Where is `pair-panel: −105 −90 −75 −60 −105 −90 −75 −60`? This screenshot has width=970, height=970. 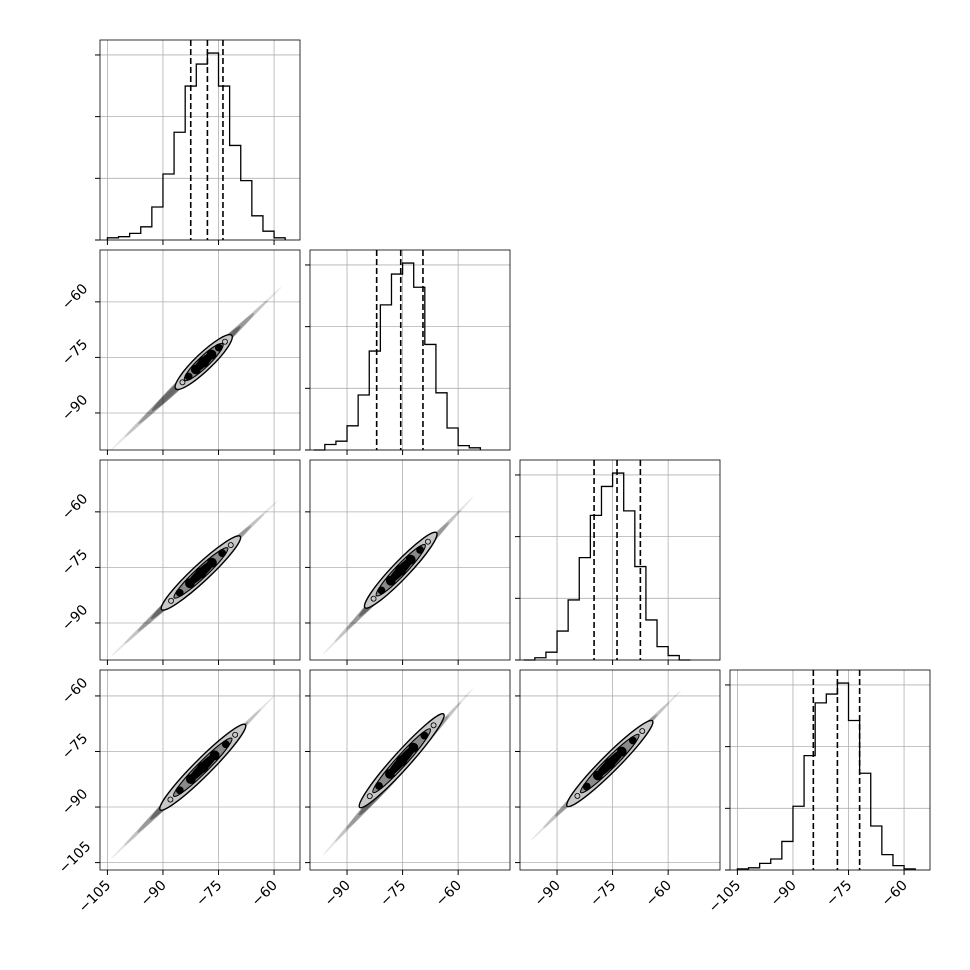 pair-panel: −105 −90 −75 −60 −105 −90 −75 −60 is located at coordinates (178, 793).